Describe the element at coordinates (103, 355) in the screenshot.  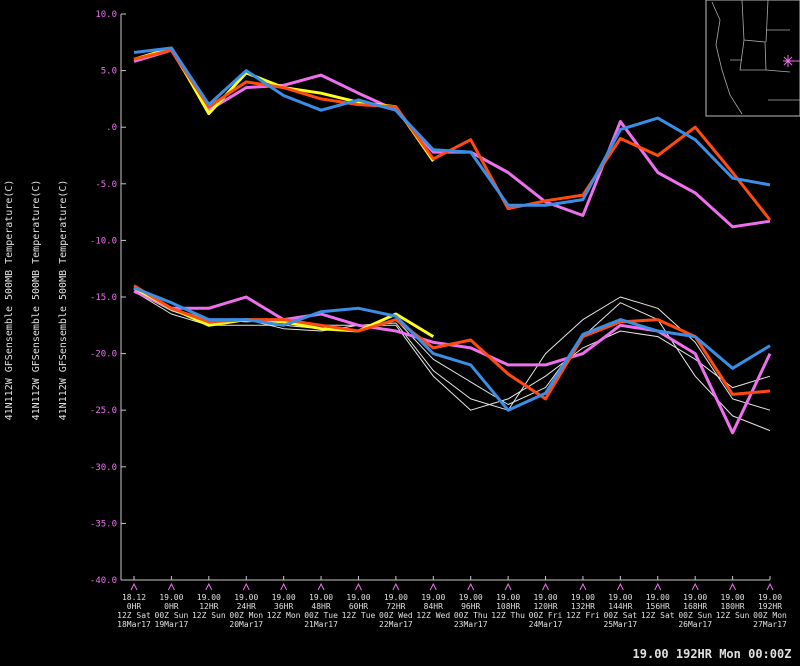
I see `y-tick-label: -20.0` at that location.